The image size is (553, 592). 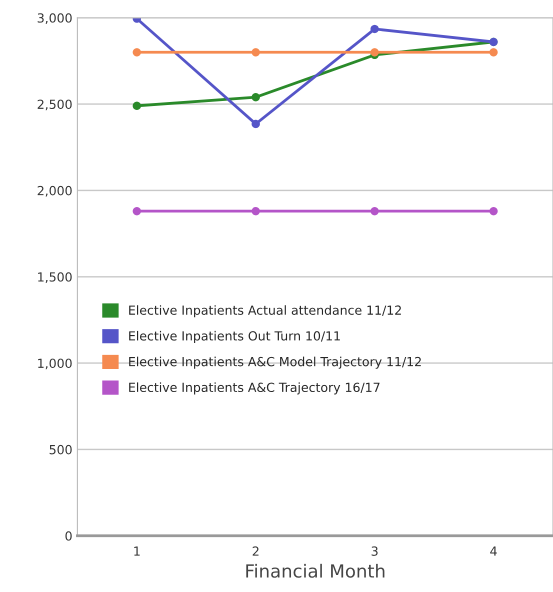 I want to click on legend-label: Elective Inpatients A&C Trajectory 16/17, so click(x=254, y=388).